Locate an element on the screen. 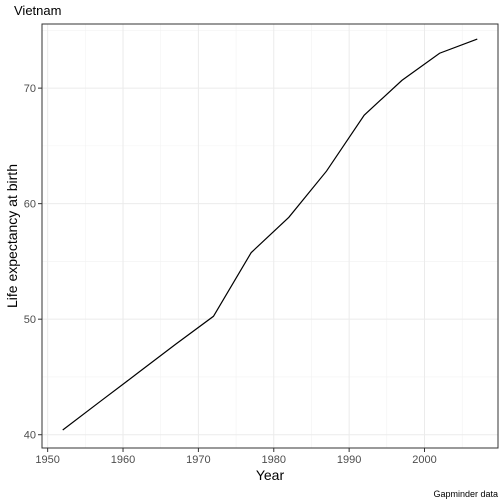 The width and height of the screenshot is (504, 504). y-axis-title: Life expectancy at birth is located at coordinates (12, 236).